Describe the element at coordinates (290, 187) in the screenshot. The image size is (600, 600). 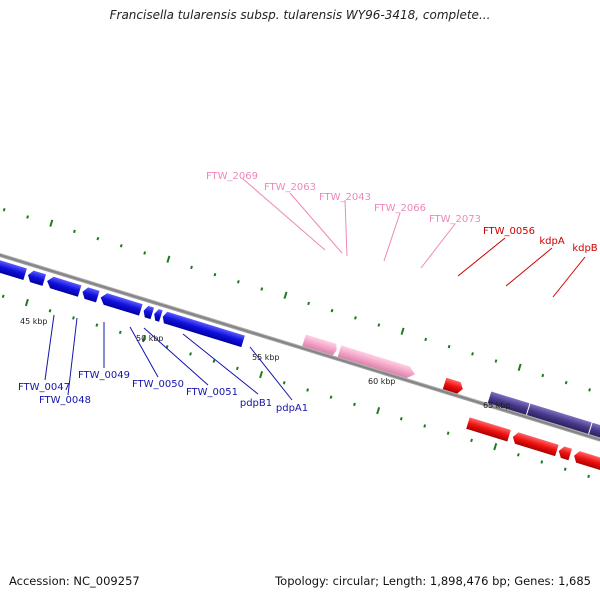
I see `gene-label-ftw-2063: FTW_2063` at that location.